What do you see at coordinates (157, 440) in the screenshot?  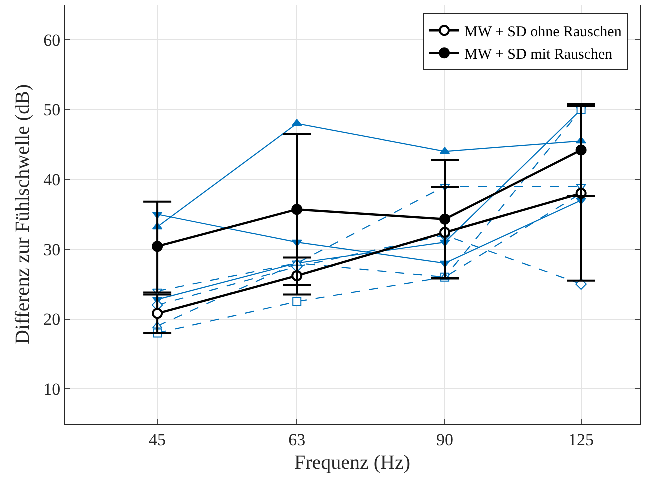 I see `x-tick-label: 45` at bounding box center [157, 440].